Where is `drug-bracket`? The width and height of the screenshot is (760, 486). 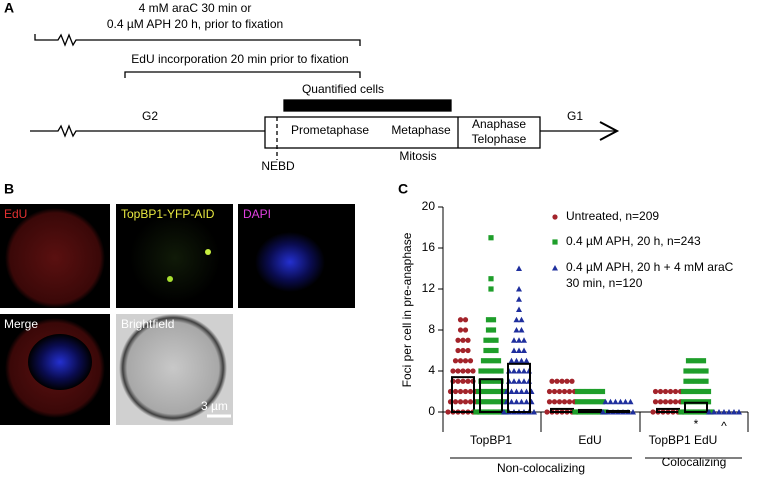 drug-bracket is located at coordinates (197, 40).